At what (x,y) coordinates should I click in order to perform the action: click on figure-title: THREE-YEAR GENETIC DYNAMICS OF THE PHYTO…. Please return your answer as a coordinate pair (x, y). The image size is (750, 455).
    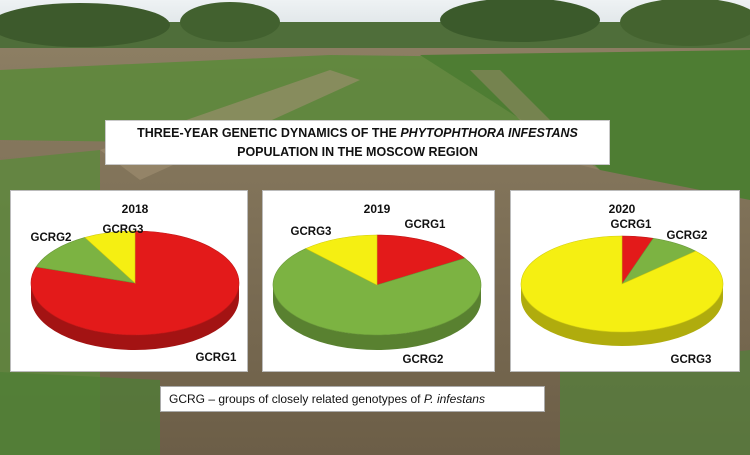
    Looking at the image, I should click on (357, 142).